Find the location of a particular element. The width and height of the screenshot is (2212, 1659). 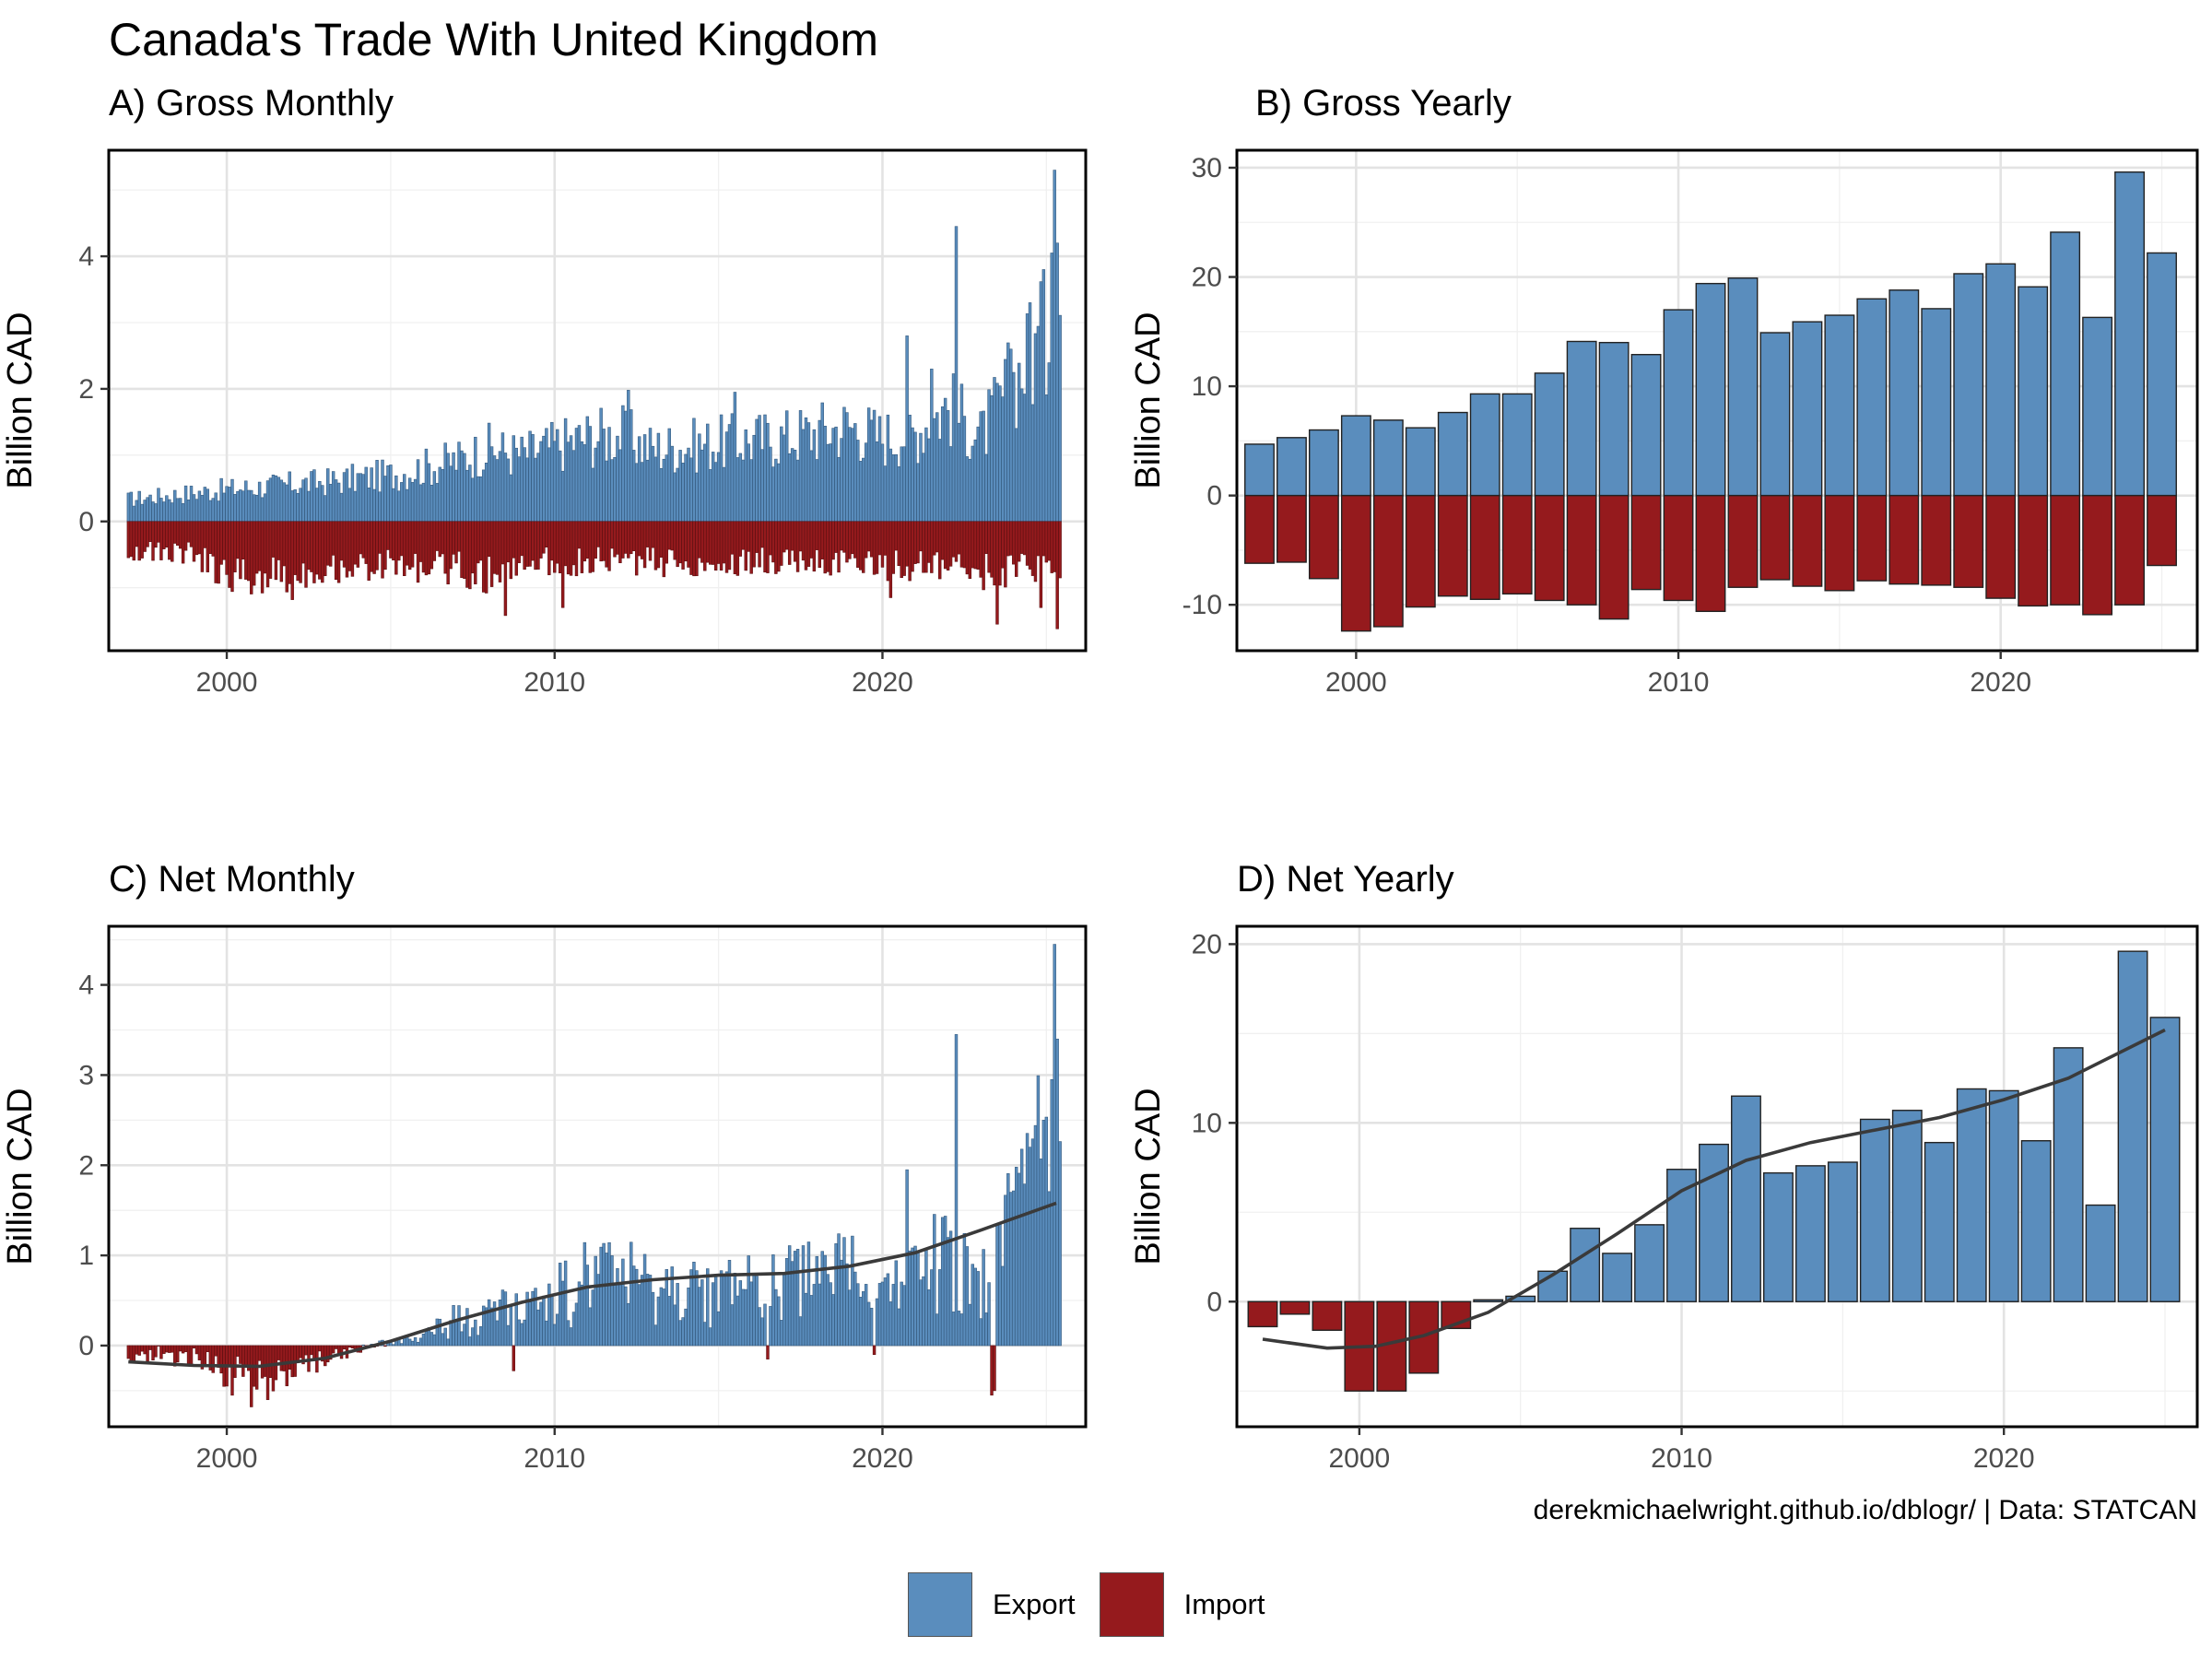

chart-marks is located at coordinates (1714, 1171).